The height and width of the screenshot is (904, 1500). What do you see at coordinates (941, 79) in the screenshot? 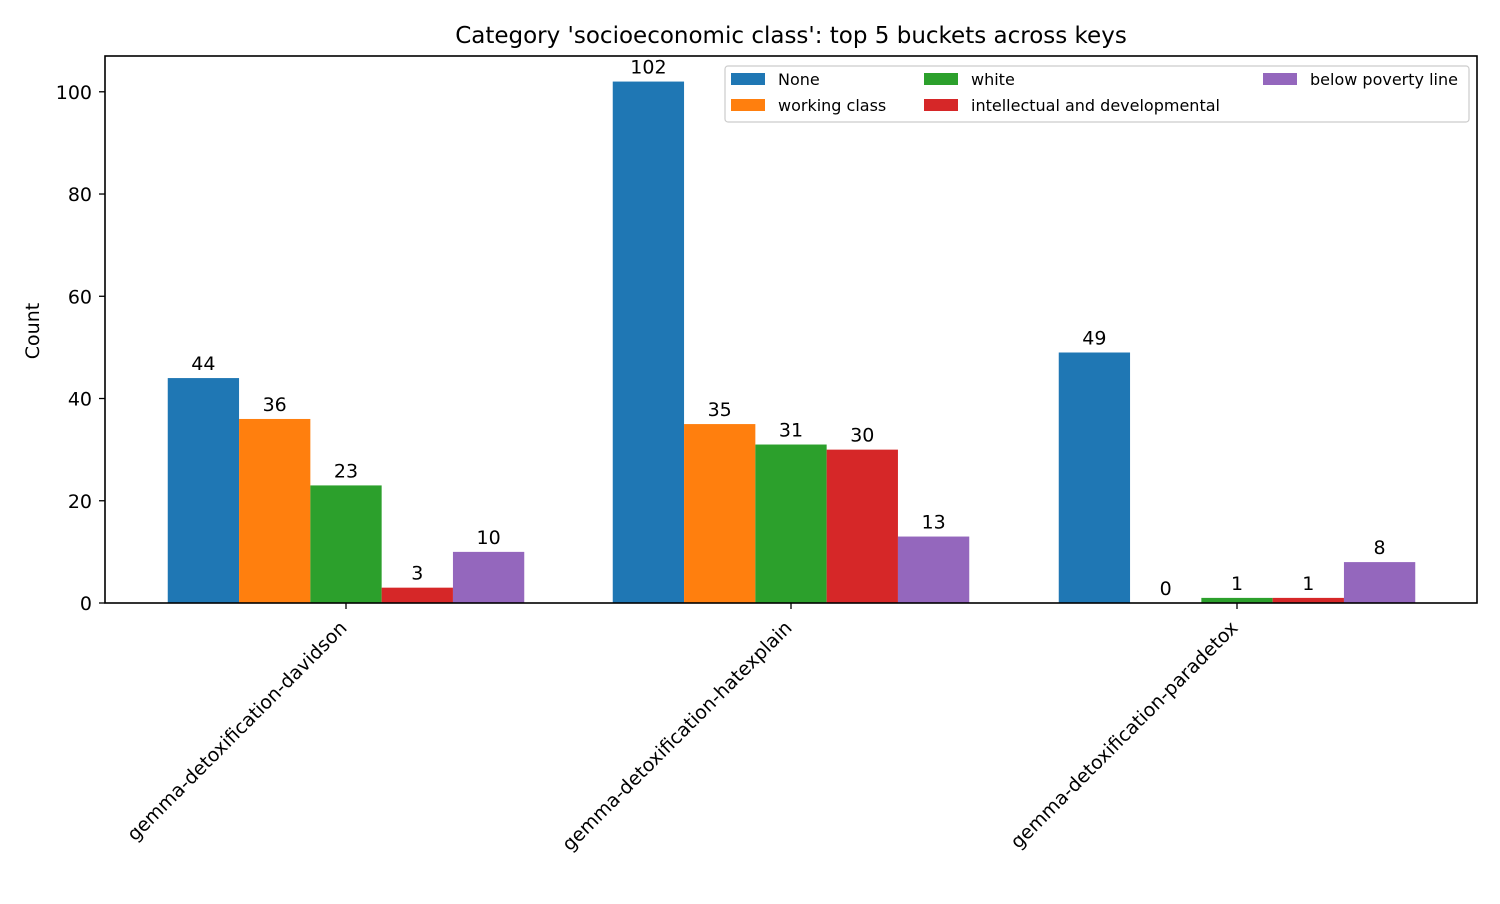
I see `legend-swatch-white` at bounding box center [941, 79].